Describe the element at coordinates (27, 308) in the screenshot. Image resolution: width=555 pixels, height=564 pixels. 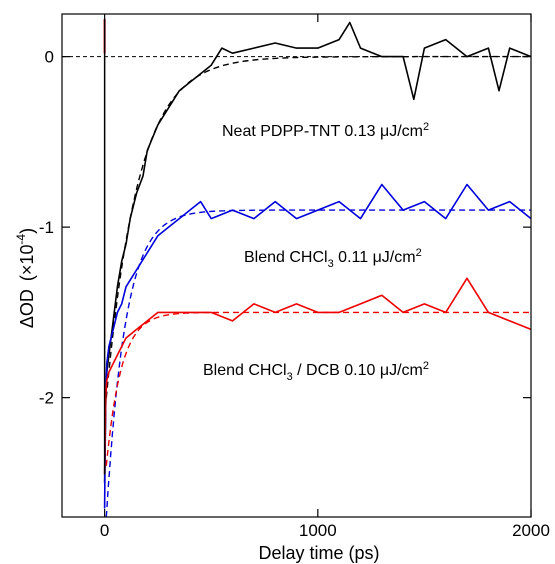
I see `y-axis-label-main: ΔOD` at that location.